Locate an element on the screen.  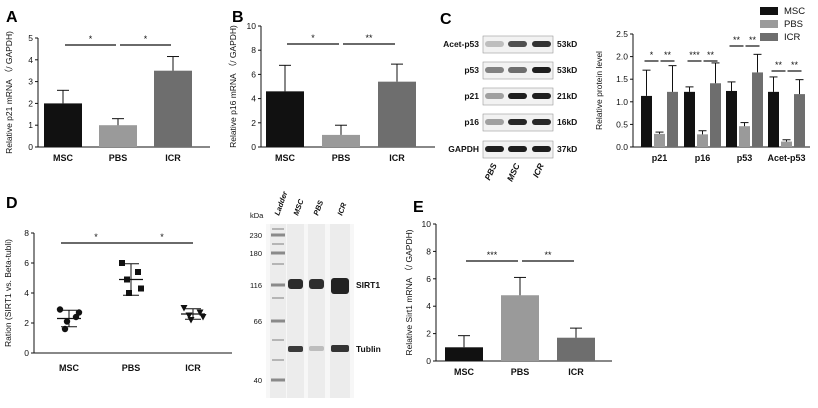
blot-row-label: Acet-p53 is located at coordinates (461, 44).